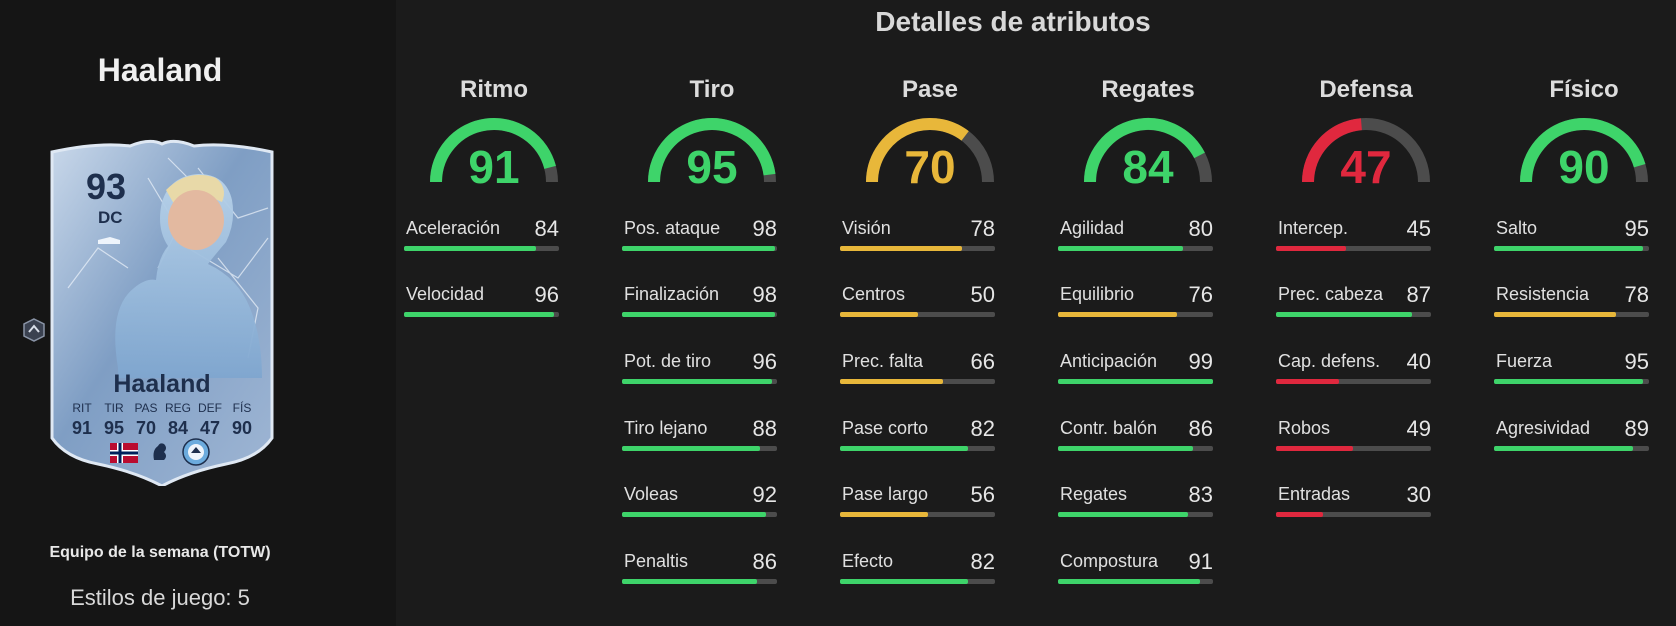 The height and width of the screenshot is (626, 1676). I want to click on category-value: 95, so click(712, 167).